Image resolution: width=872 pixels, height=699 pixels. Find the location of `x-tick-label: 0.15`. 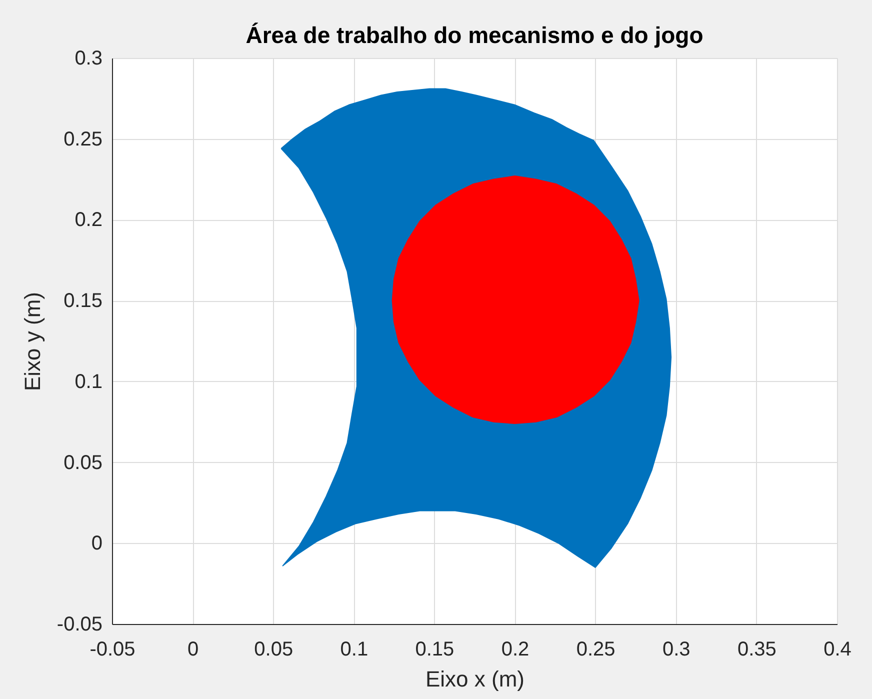

x-tick-label: 0.15 is located at coordinates (434, 649).